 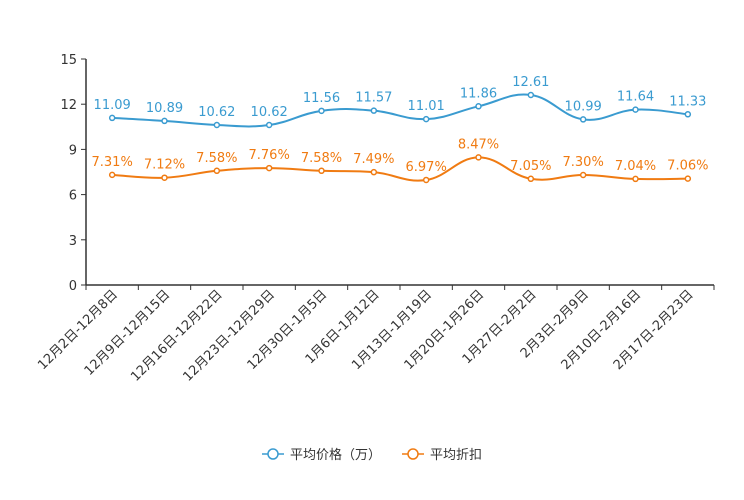 What do you see at coordinates (73, 196) in the screenshot?
I see `y-tick-label: 6` at bounding box center [73, 196].